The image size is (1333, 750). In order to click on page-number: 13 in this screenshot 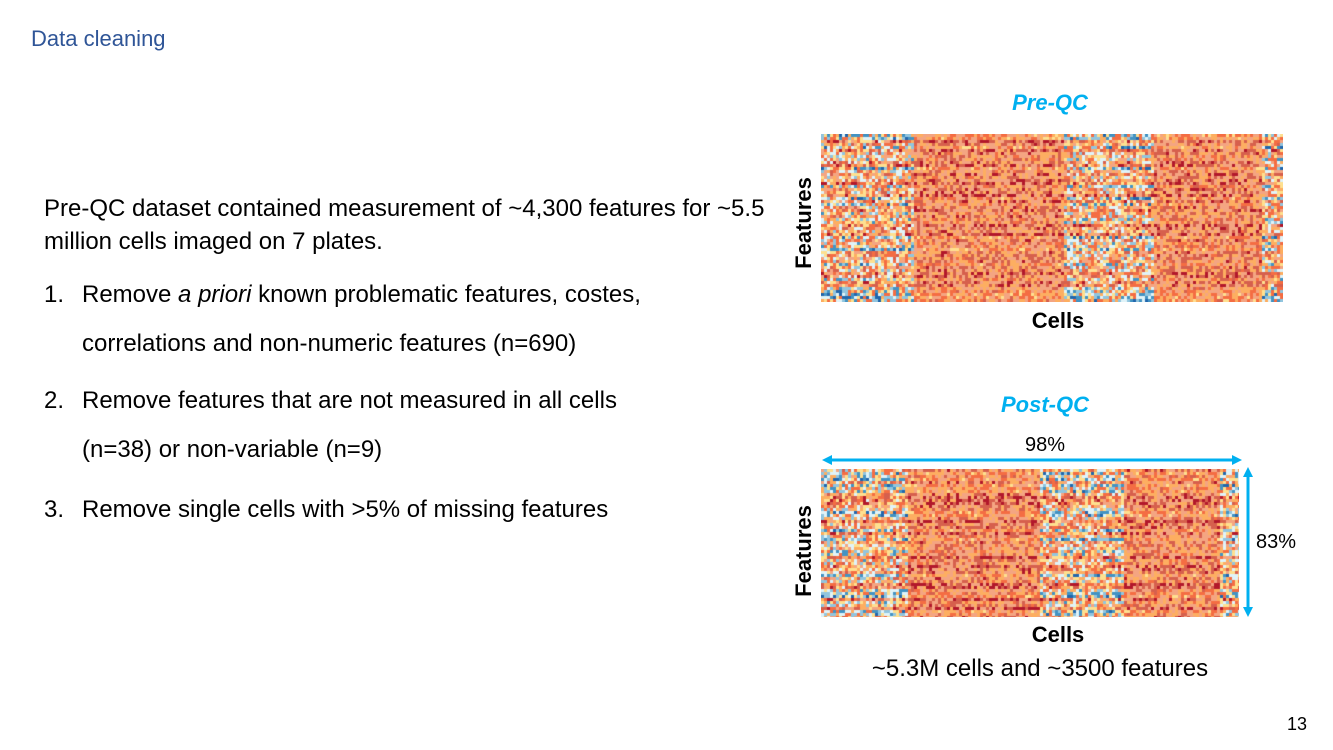, I will do `click(1296, 724)`.